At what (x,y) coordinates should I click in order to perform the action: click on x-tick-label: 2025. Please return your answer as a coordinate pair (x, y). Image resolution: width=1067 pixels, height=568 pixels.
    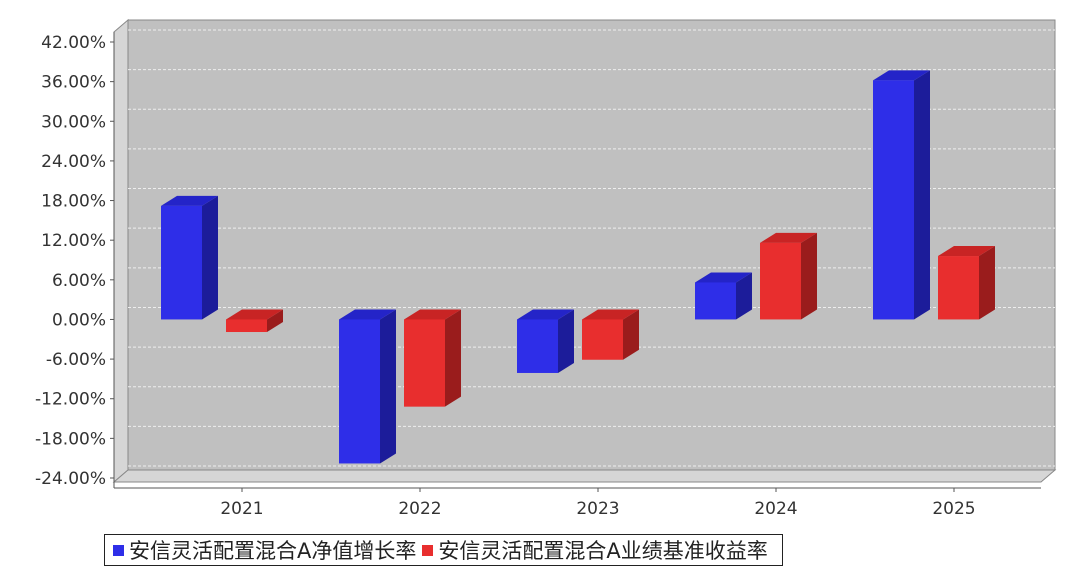
    Looking at the image, I should click on (953, 509).